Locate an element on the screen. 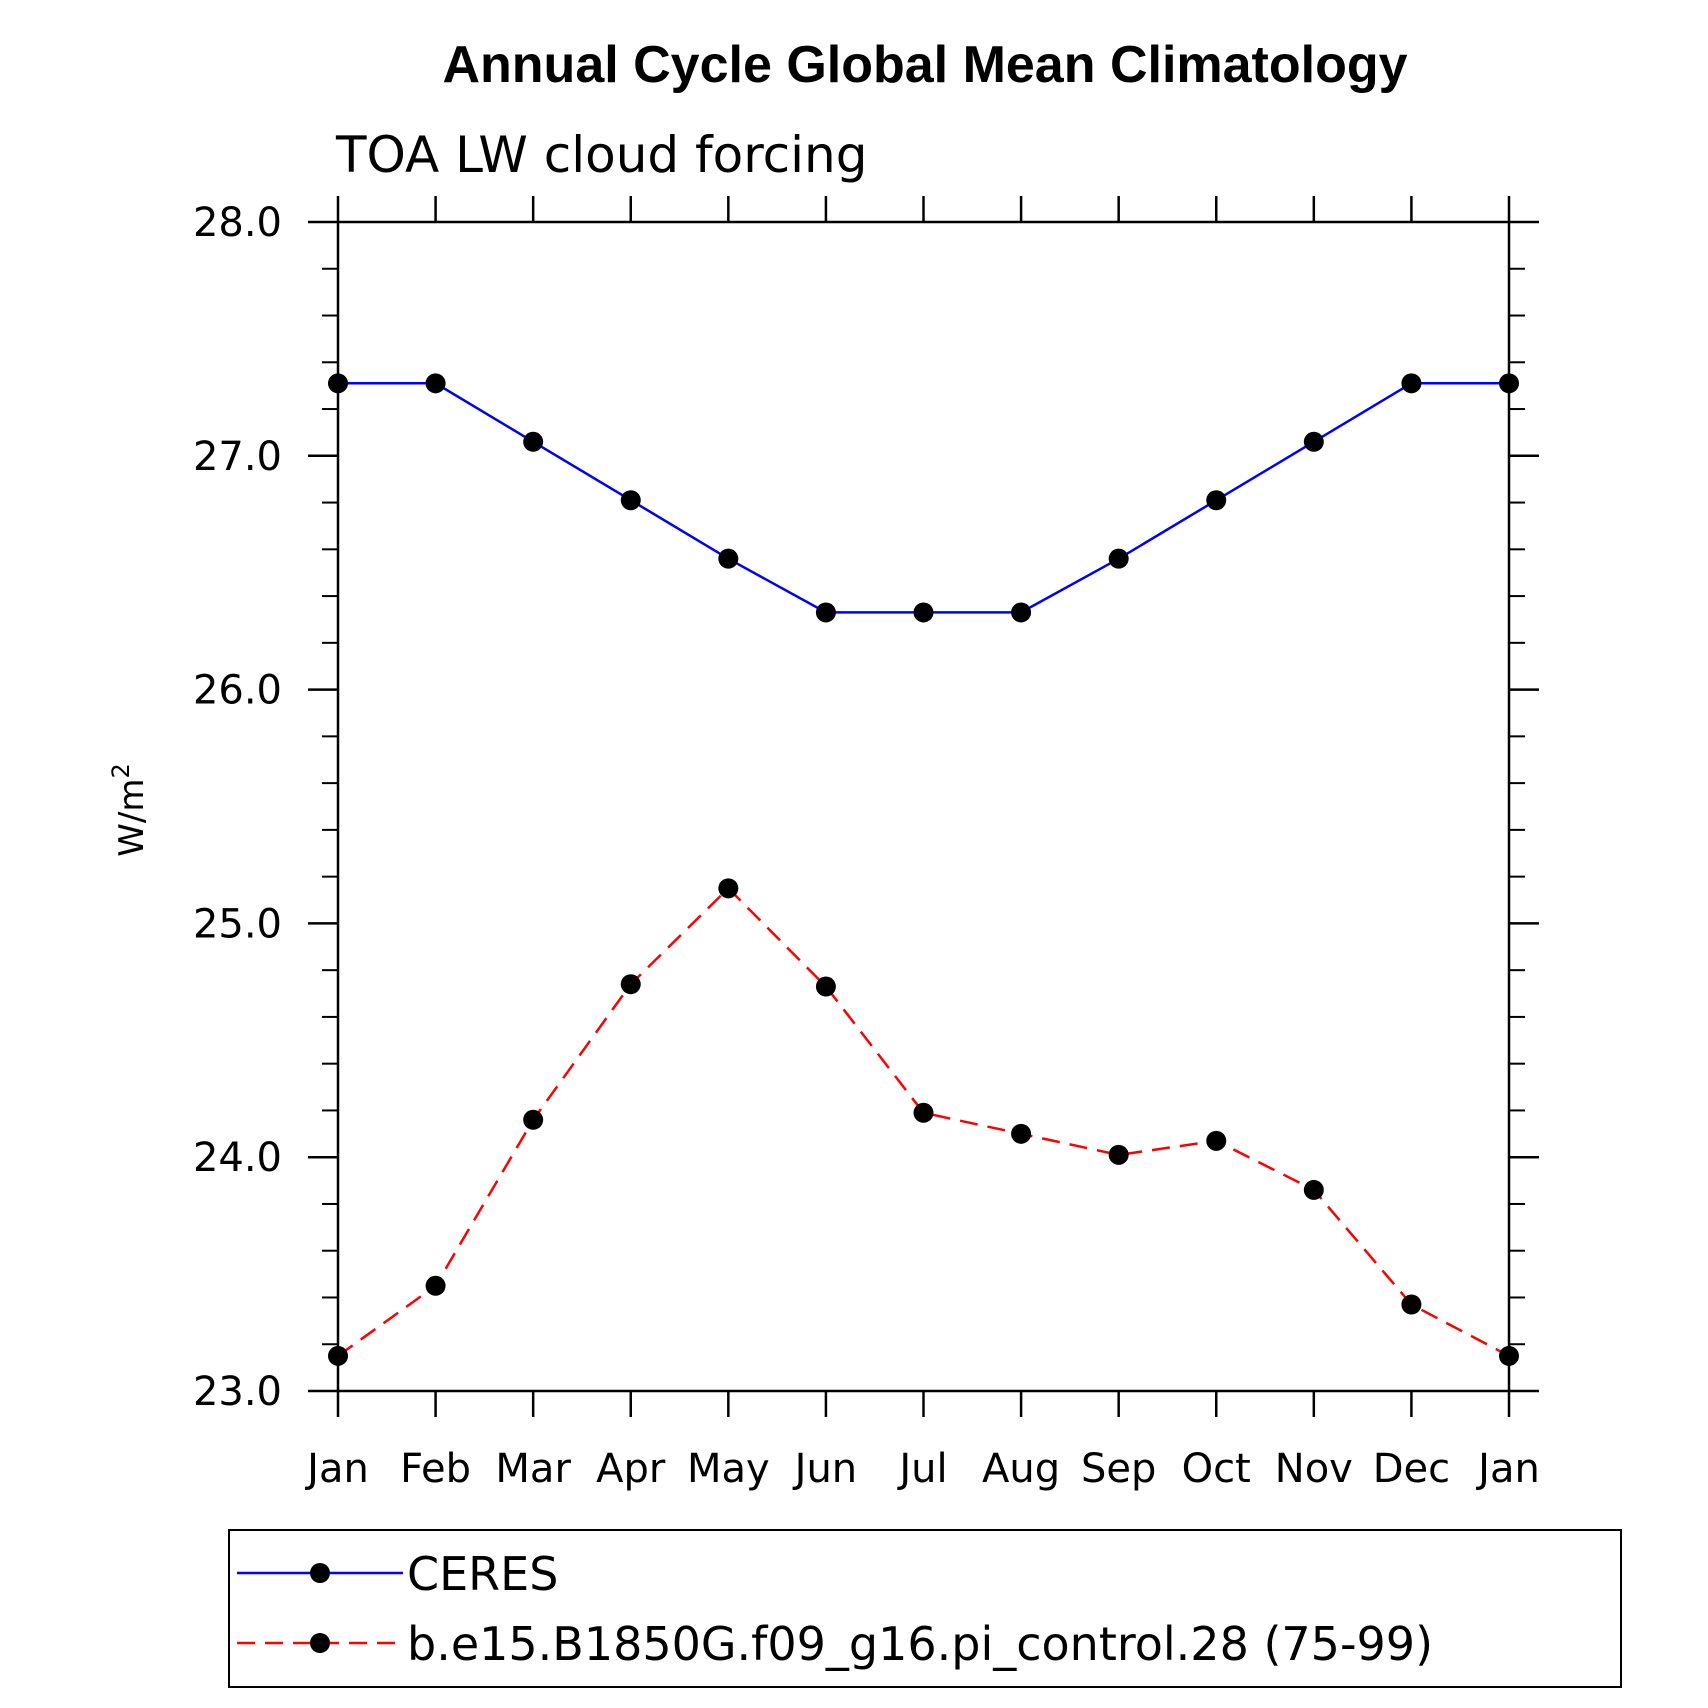 The height and width of the screenshot is (1708, 1708). legend-box is located at coordinates (925, 1608).